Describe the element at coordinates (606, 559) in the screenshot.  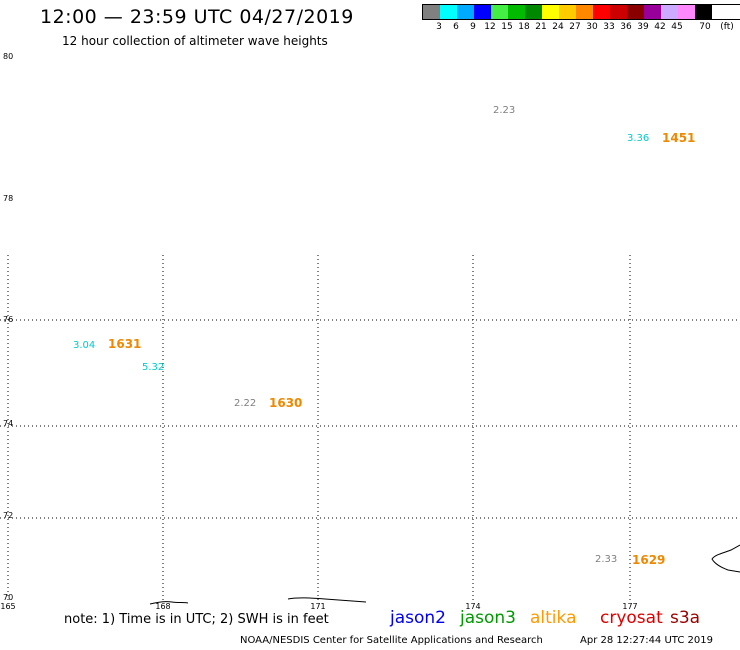
I see `swh-value: 2.33` at that location.